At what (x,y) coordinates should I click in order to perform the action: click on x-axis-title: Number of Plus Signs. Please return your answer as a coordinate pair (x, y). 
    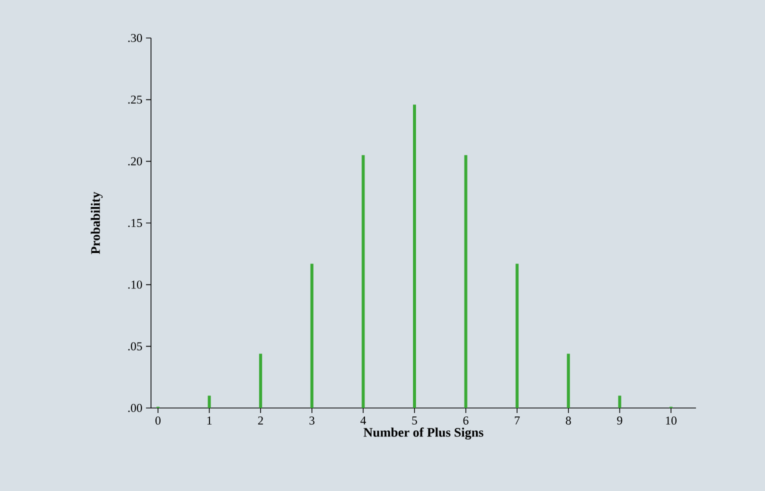
    Looking at the image, I should click on (424, 433).